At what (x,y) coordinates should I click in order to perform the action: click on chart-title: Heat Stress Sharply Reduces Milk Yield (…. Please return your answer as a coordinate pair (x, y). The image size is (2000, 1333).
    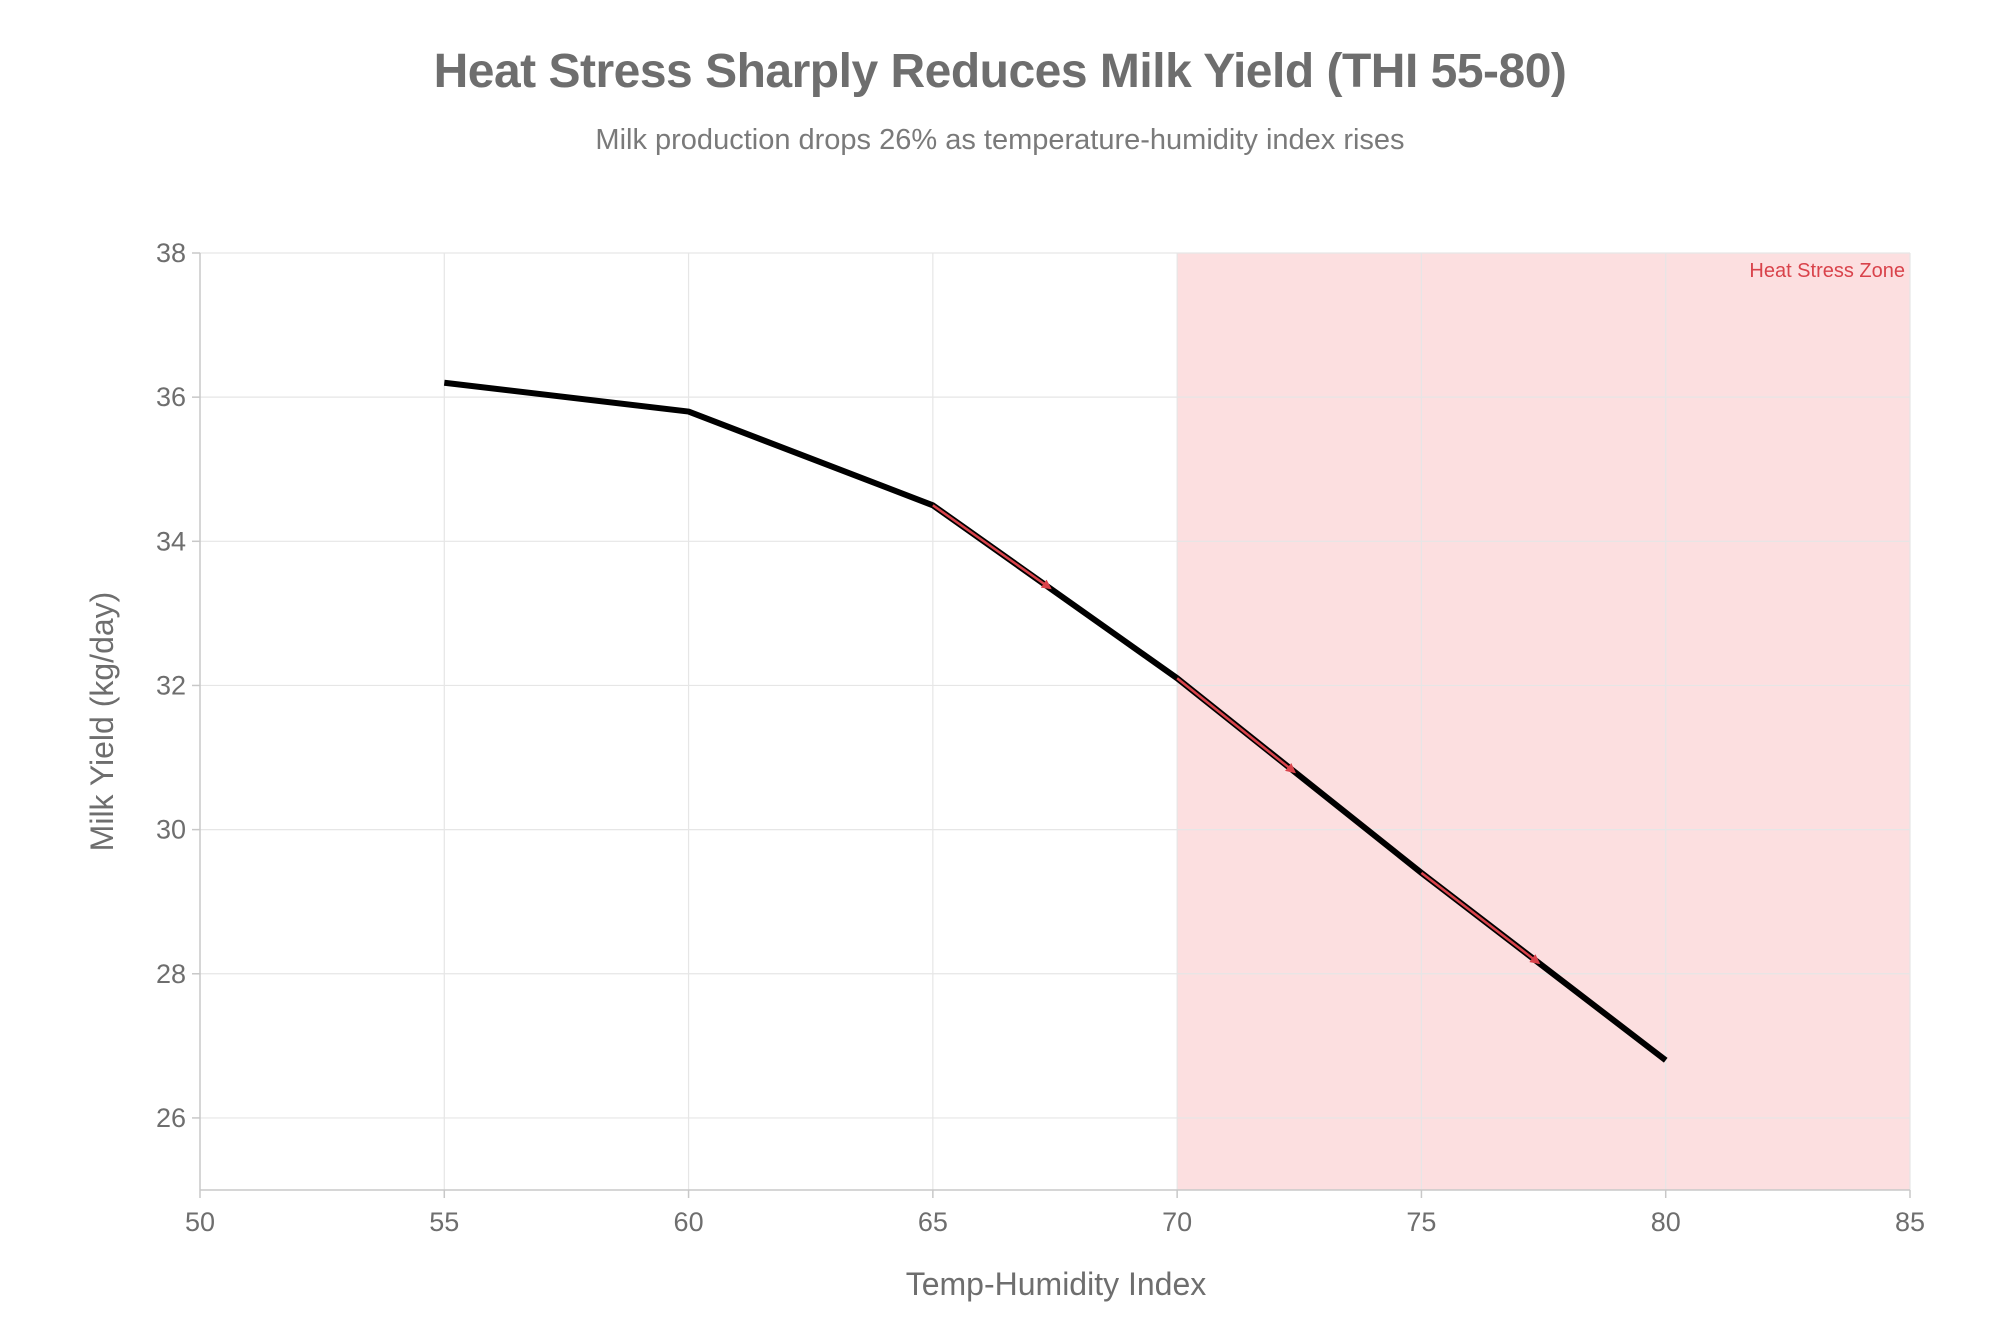
    Looking at the image, I should click on (1000, 71).